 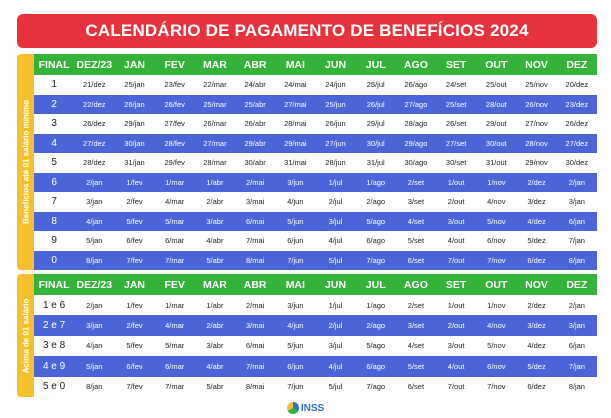 What do you see at coordinates (174, 143) in the screenshot?
I see `payment-date-cell: 28/fev` at bounding box center [174, 143].